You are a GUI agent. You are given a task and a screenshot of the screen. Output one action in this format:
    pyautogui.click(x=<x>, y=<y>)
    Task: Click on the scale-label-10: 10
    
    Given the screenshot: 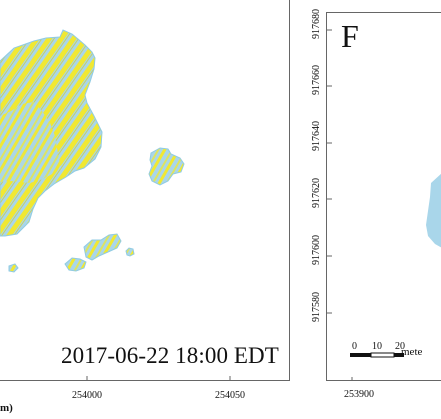 What is the action you would take?
    pyautogui.click(x=377, y=346)
    